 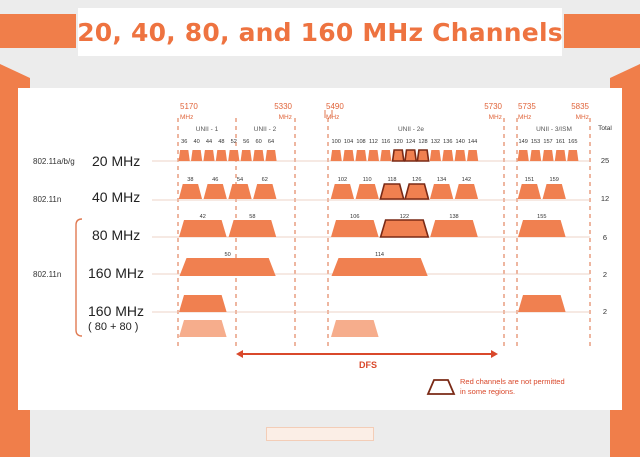 What do you see at coordinates (246, 142) in the screenshot?
I see `channel-number: 56` at bounding box center [246, 142].